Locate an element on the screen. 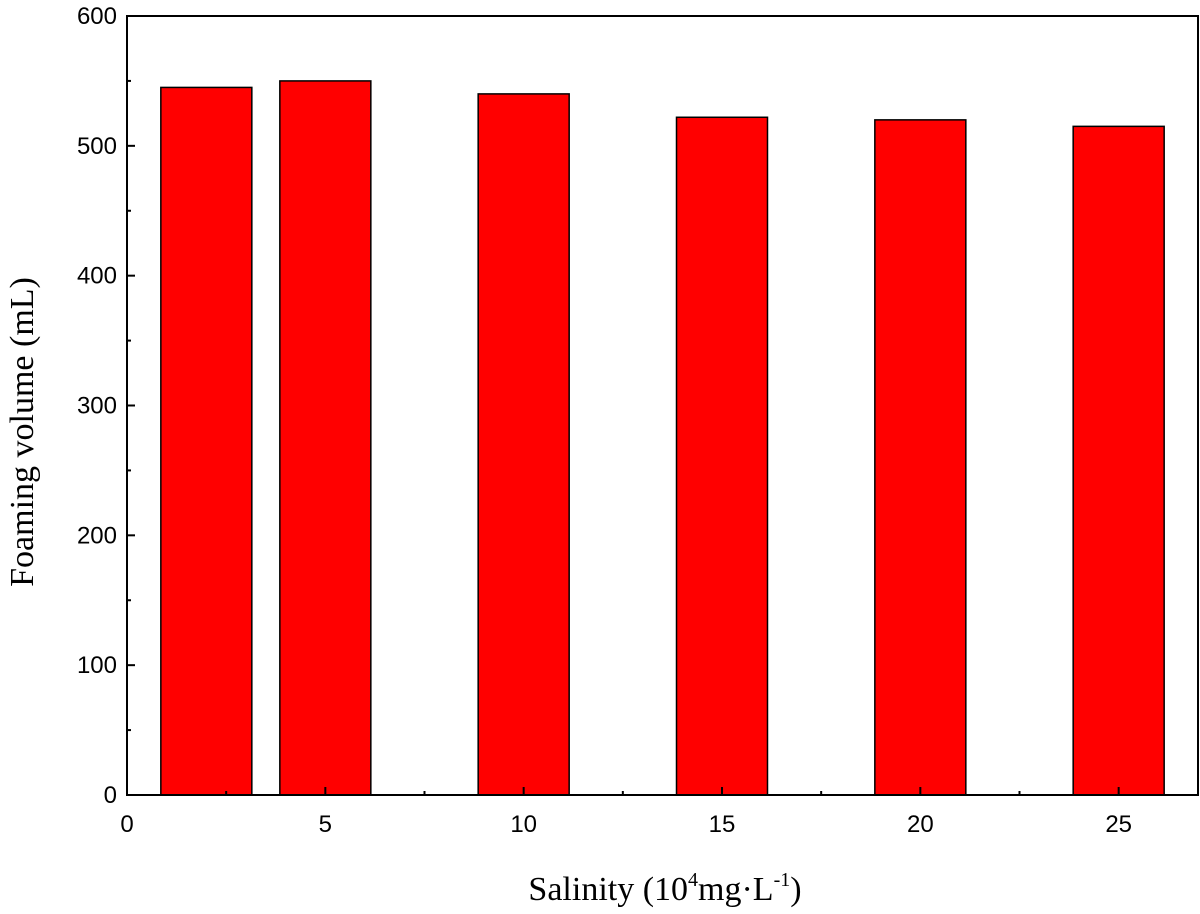  y-tick-label: 400 is located at coordinates (97, 276).